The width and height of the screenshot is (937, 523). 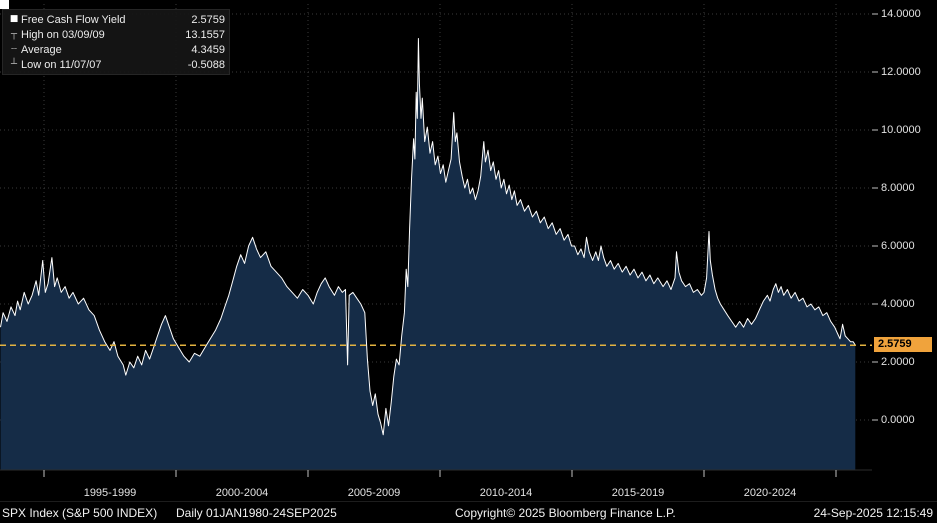 I want to click on y-axis-label: 4.0000, so click(x=898, y=304).